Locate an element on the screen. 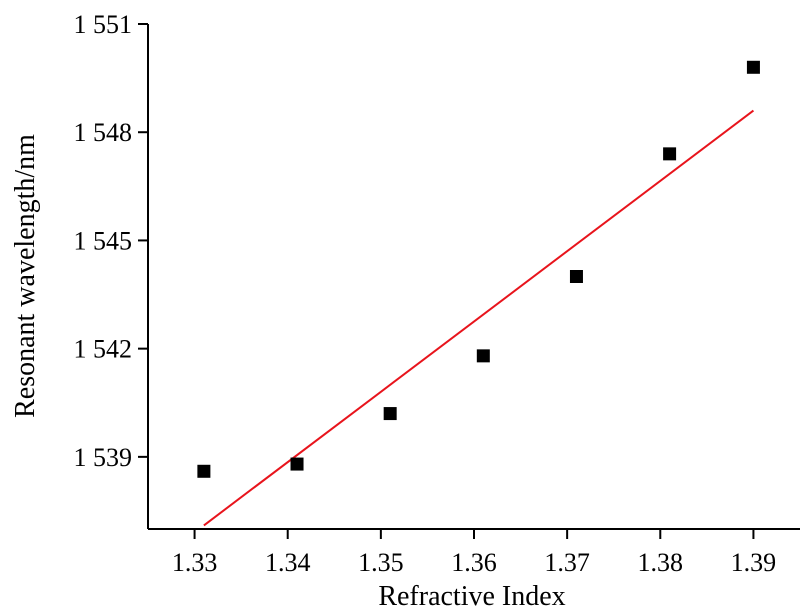  y-ticks: 1 539 1 542 1 545 1 548 1 551 is located at coordinates (111, 241).